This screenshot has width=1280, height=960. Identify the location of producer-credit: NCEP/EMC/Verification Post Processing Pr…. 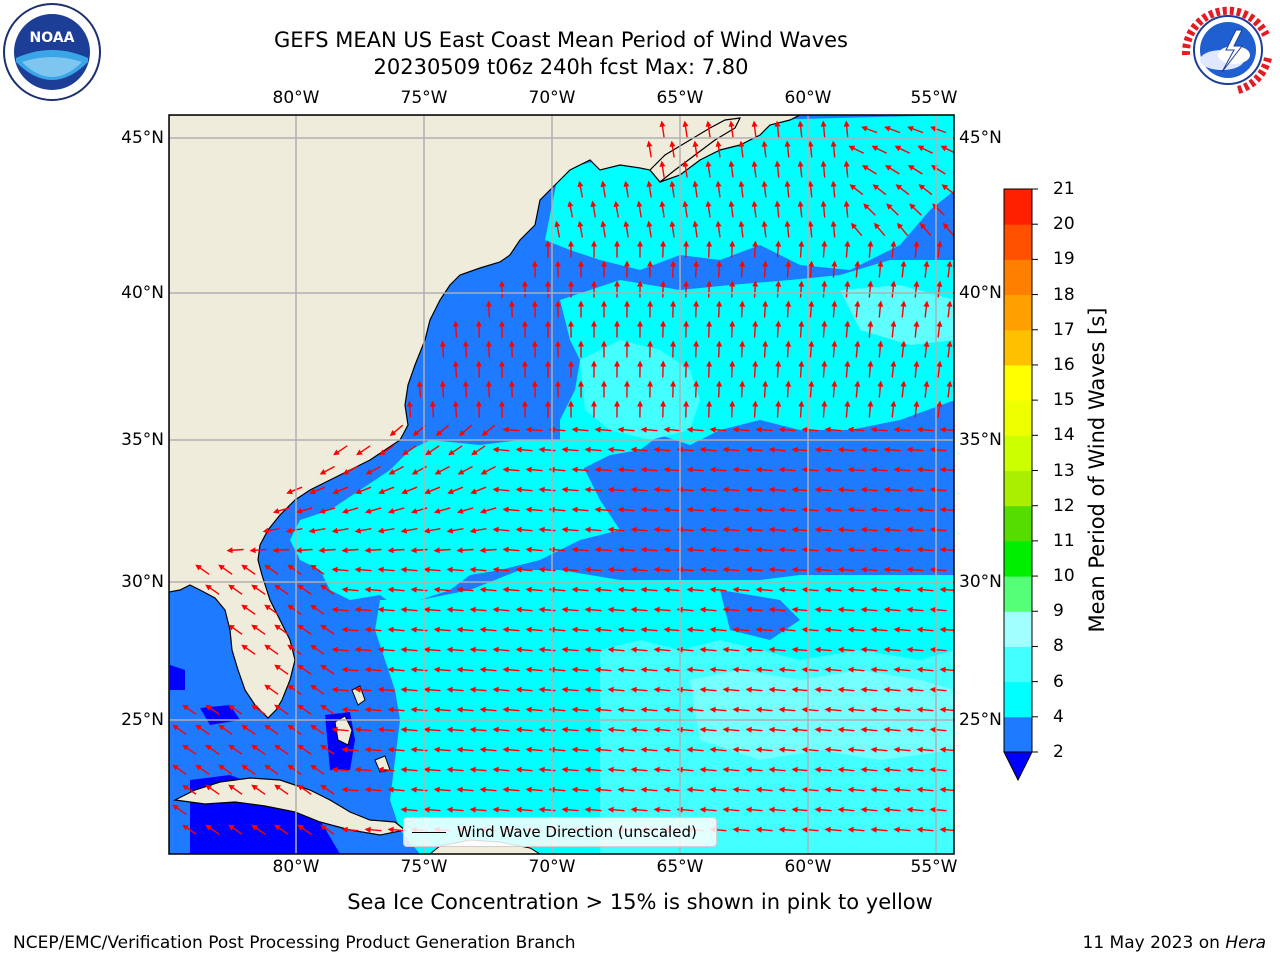
(294, 943).